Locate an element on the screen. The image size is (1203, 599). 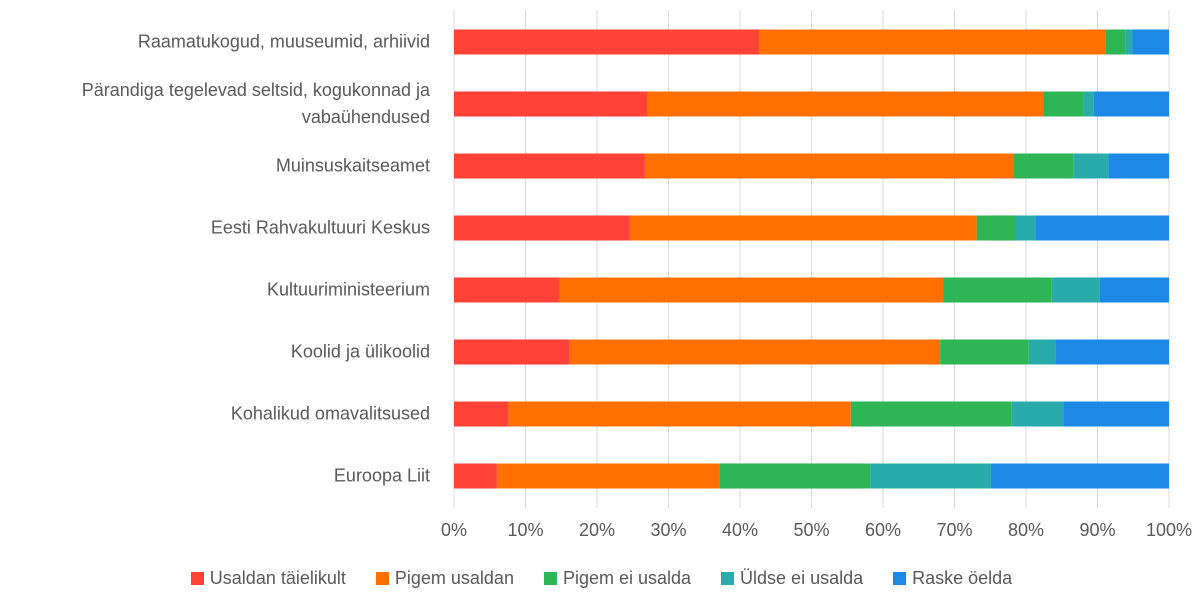
x-tick-label: 80% is located at coordinates (1026, 530).